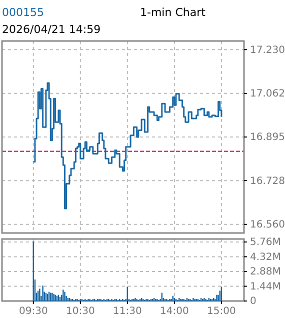 The width and height of the screenshot is (285, 318). What do you see at coordinates (265, 242) in the screenshot?
I see `y-tick-label: 5.76M` at bounding box center [265, 242].